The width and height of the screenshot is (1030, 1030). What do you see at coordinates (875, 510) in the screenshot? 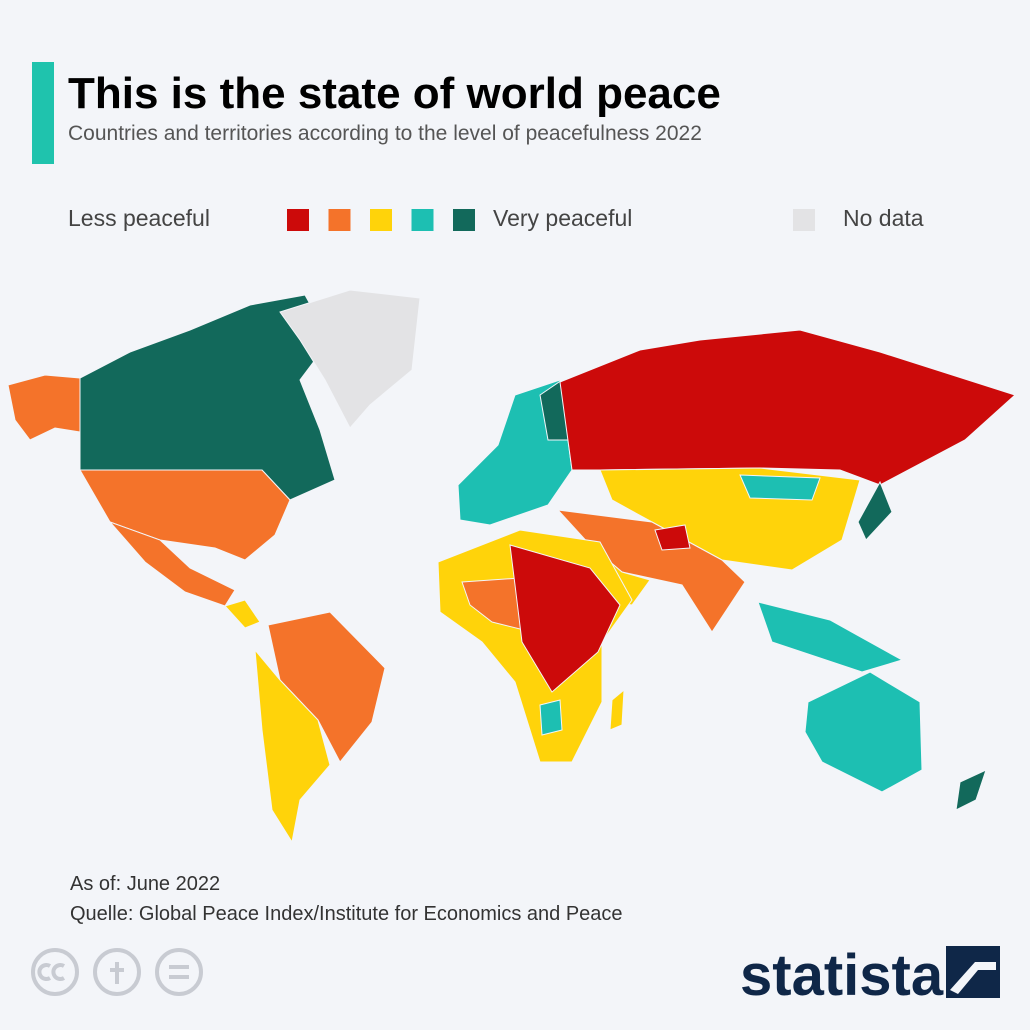
I see `japan` at bounding box center [875, 510].